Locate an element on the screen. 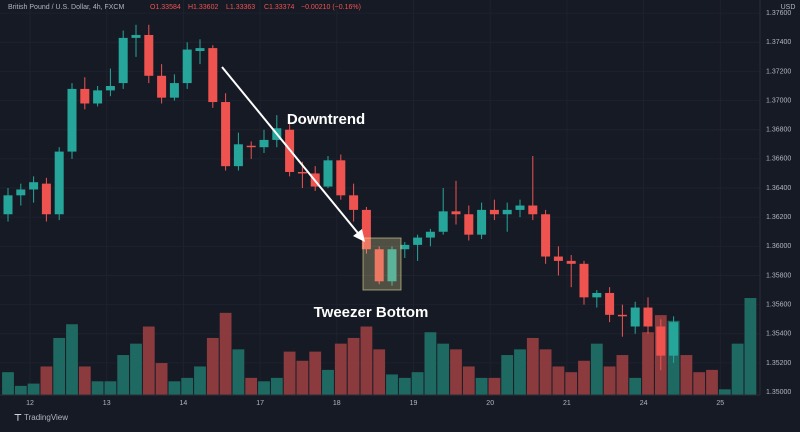  y-tick-label: 1.36200 is located at coordinates (778, 217).